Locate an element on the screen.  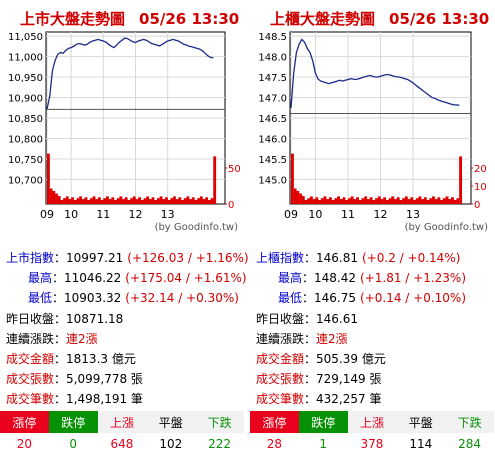
x-tick-label: 11 is located at coordinates (348, 214).